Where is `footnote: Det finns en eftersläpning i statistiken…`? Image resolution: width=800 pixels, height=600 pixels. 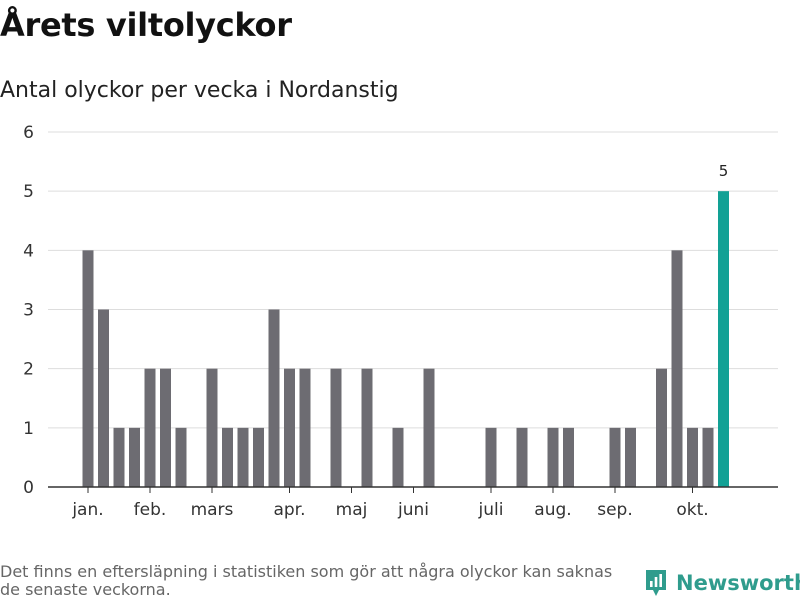
footnote: Det finns en eftersläpning i statistiken… is located at coordinates (306, 580).